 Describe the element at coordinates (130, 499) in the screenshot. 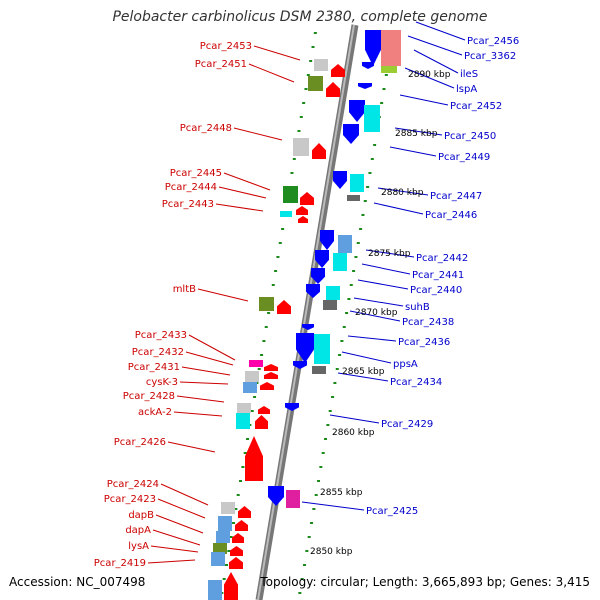

I see `gene-label: Pcar_2423` at that location.